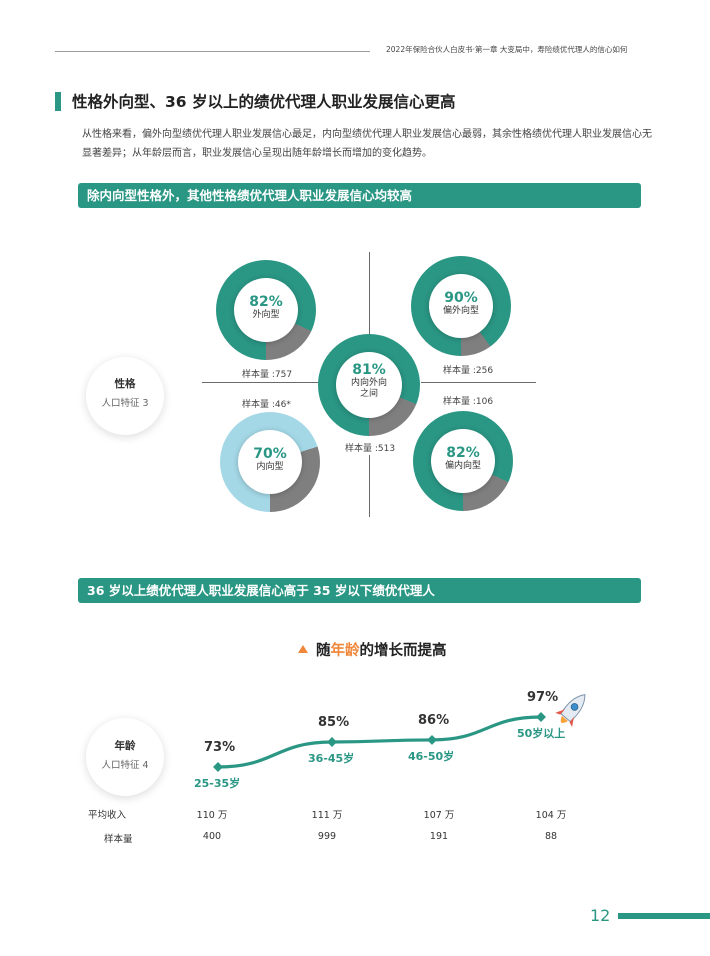 The image size is (710, 956). What do you see at coordinates (478, 382) in the screenshot?
I see `divider-horizontal-right` at bounding box center [478, 382].